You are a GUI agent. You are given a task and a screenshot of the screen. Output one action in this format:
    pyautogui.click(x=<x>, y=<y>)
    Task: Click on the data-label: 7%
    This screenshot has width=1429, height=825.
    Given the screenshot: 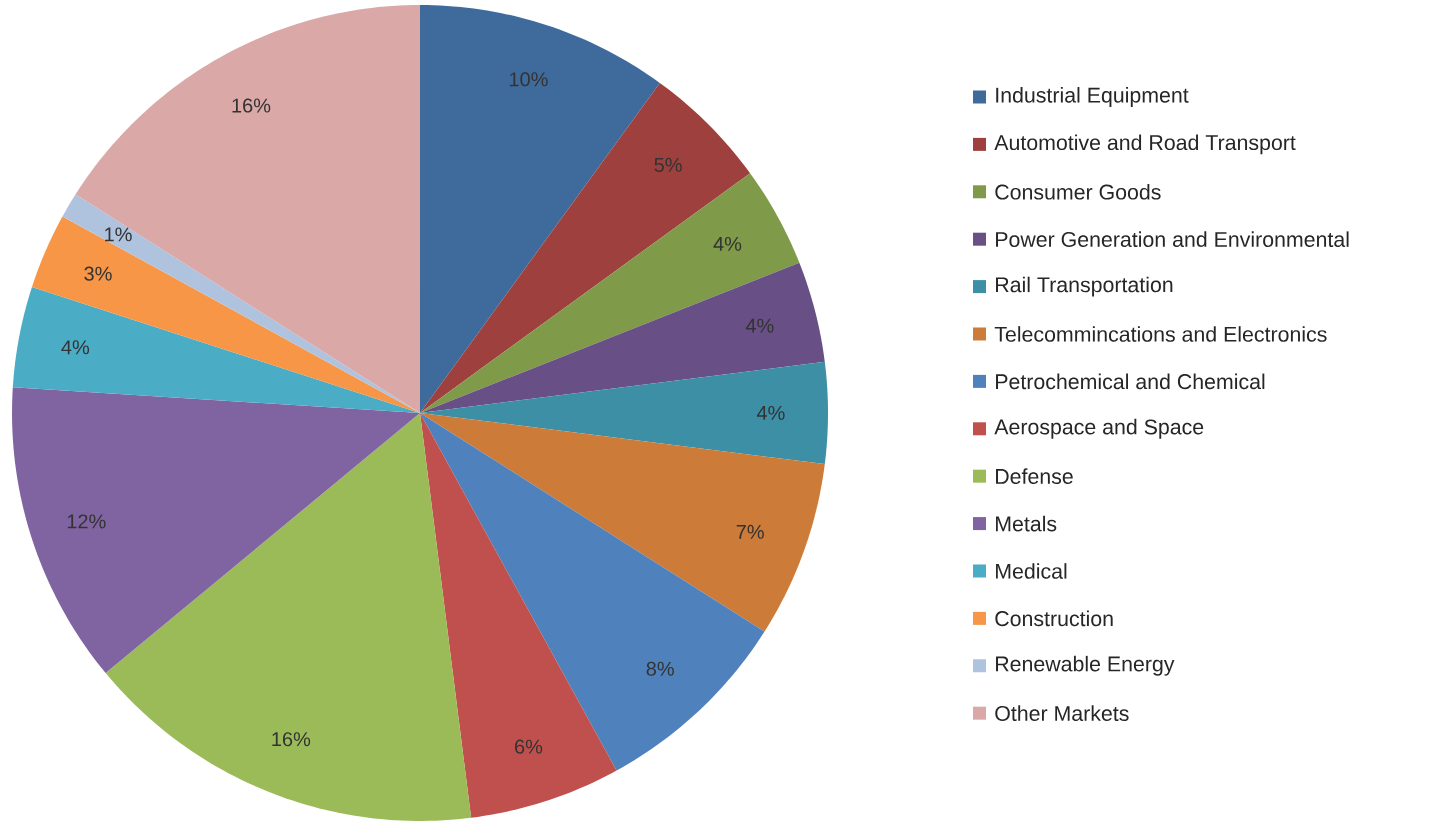 What is the action you would take?
    pyautogui.click(x=750, y=531)
    